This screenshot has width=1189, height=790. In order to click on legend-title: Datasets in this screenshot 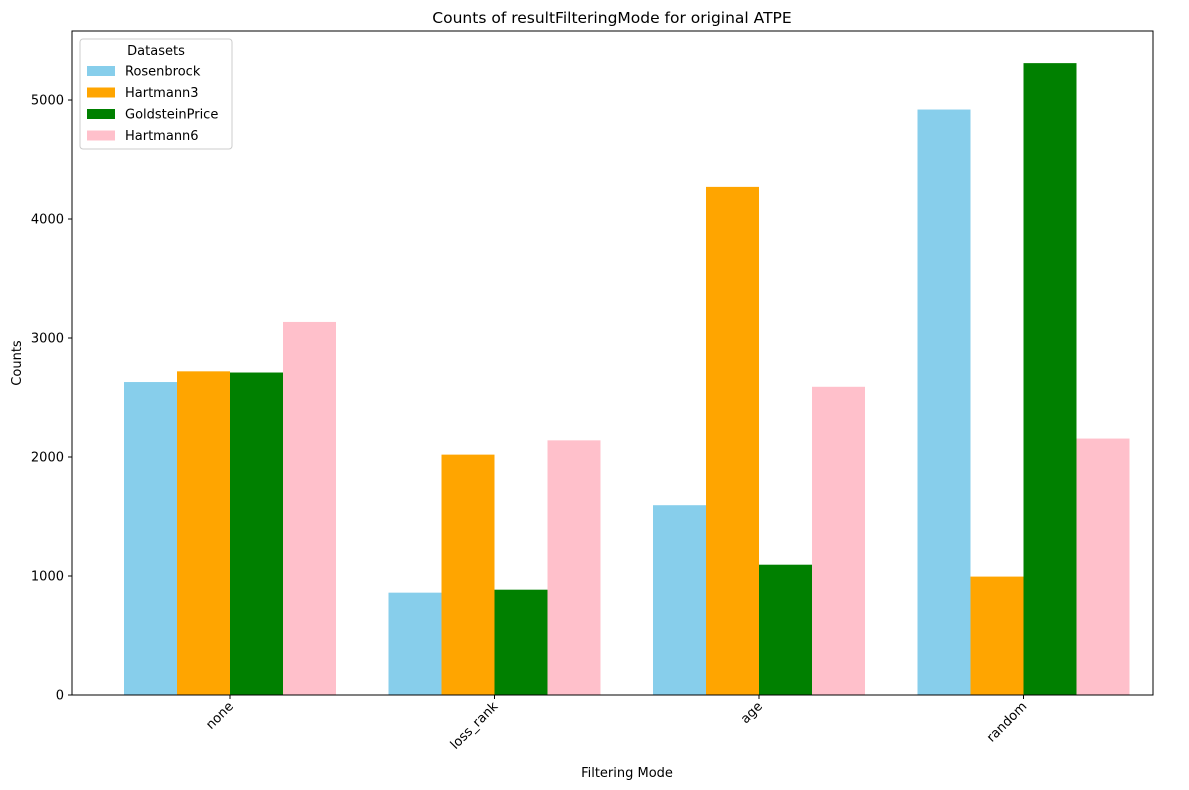, I will do `click(156, 51)`.